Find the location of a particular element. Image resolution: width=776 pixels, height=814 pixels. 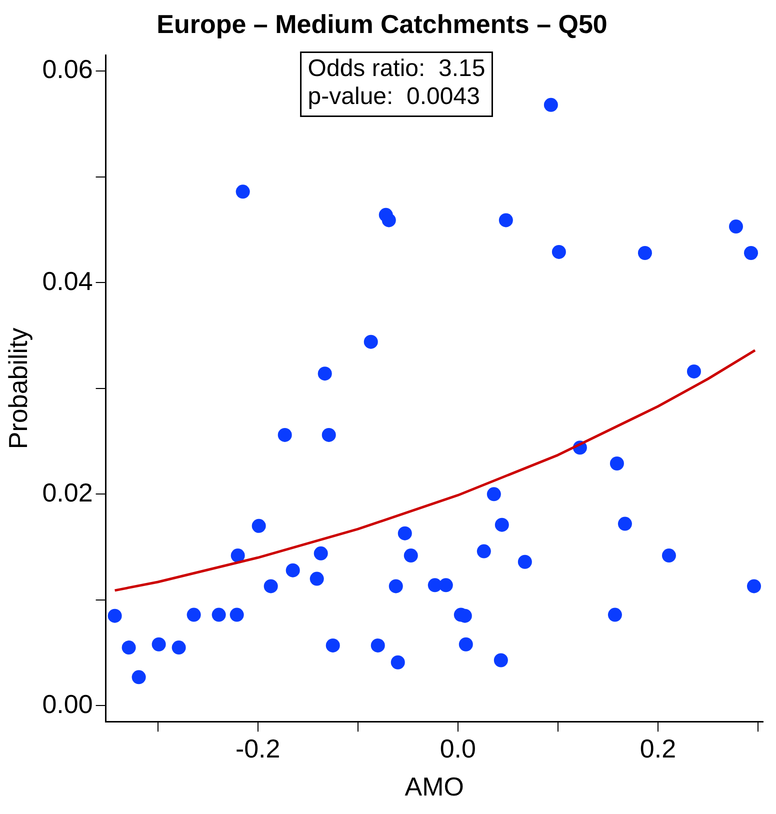

chart-title: Europe – Medium Catchments – Q50 is located at coordinates (382, 23).